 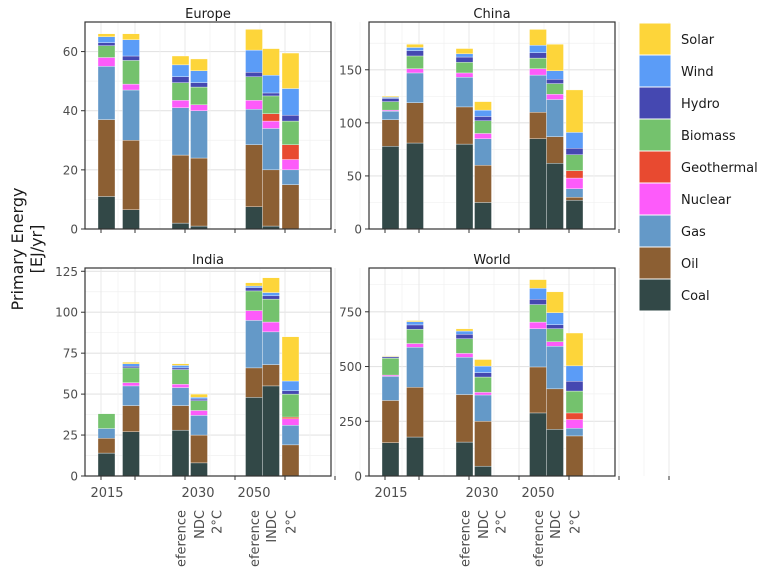 What do you see at coordinates (390, 188) in the screenshot?
I see `bar-segment-china-0-coal` at bounding box center [390, 188].